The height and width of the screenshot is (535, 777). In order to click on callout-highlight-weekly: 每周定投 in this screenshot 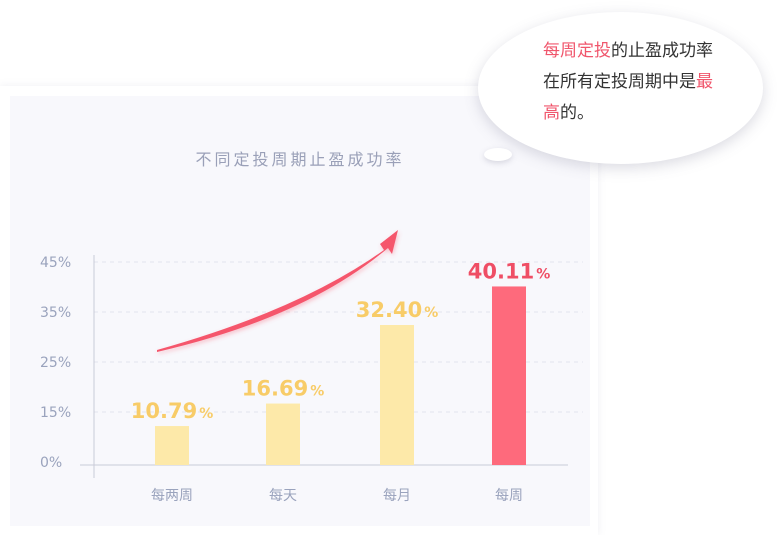, I will do `click(577, 51)`.